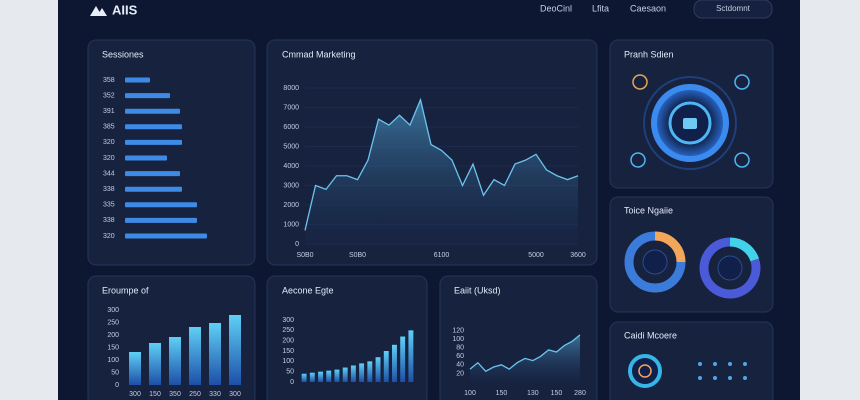  I want to click on y-tick-label: 4000, so click(291, 166).